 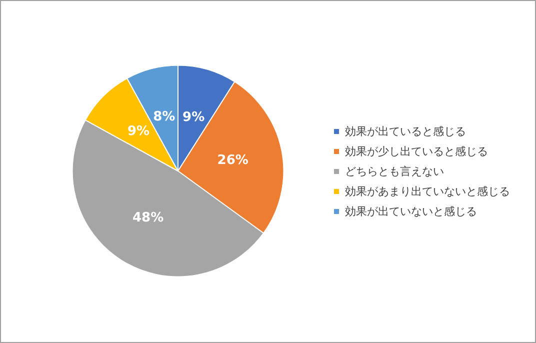 I want to click on legend-label: 効果があまり出ていないと感じる, so click(x=427, y=191).